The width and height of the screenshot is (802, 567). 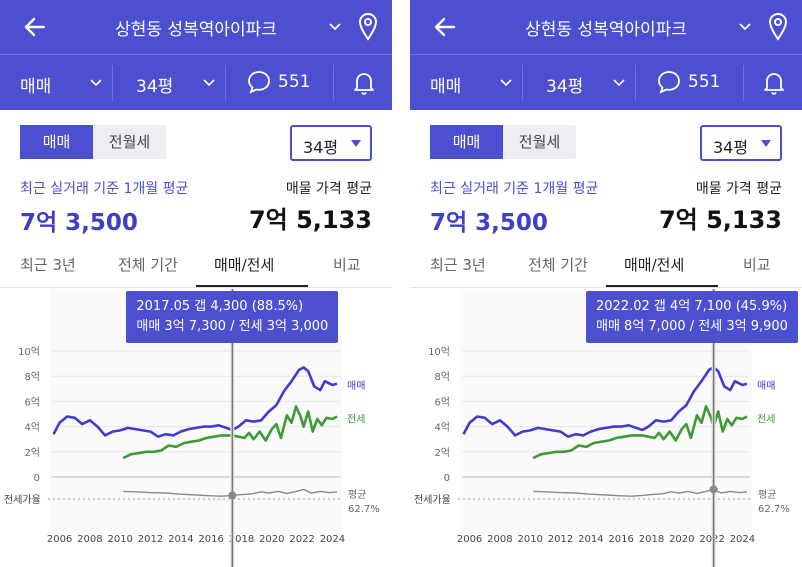 I want to click on ratio-avg-value: 62.7%, so click(x=774, y=509).